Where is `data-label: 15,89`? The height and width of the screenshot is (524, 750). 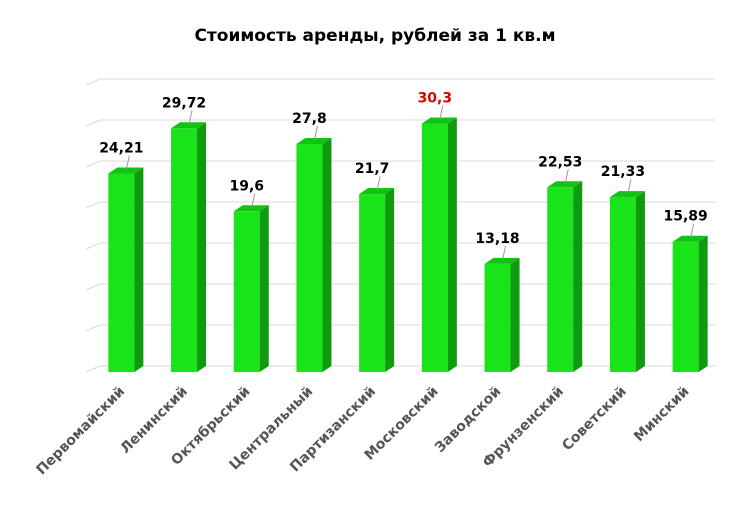
data-label: 15,89 is located at coordinates (686, 217).